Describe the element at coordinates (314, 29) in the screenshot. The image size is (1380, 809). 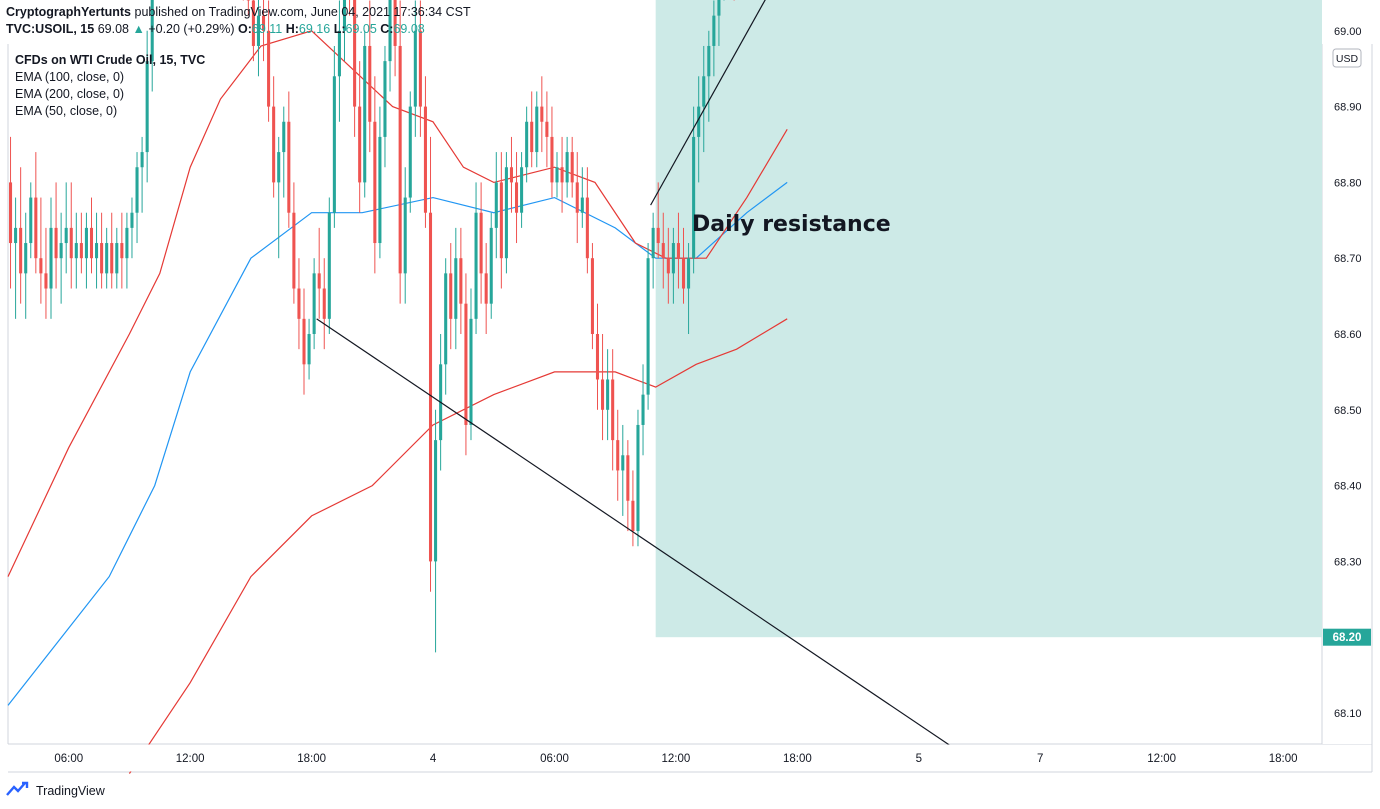
I see `high-value: 69.16` at that location.